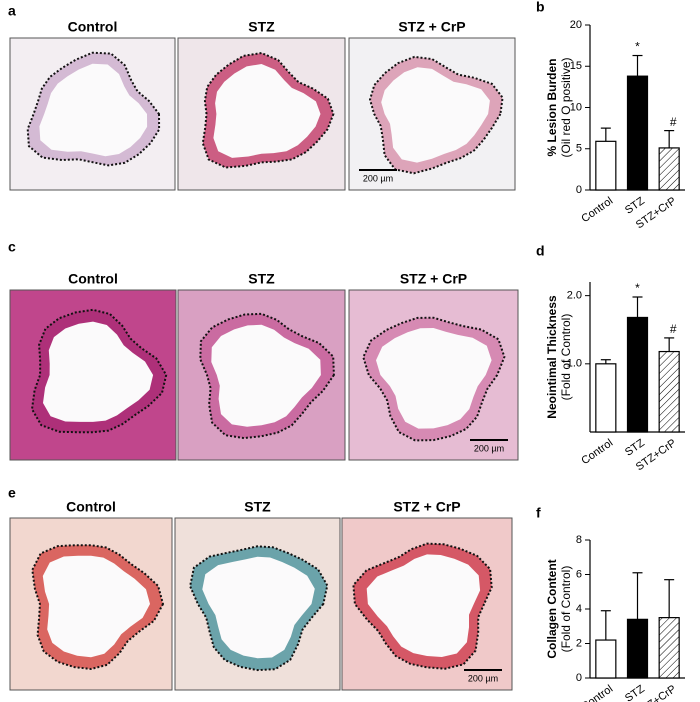  Describe the element at coordinates (579, 574) in the screenshot. I see `y-tick-label: 6` at that location.